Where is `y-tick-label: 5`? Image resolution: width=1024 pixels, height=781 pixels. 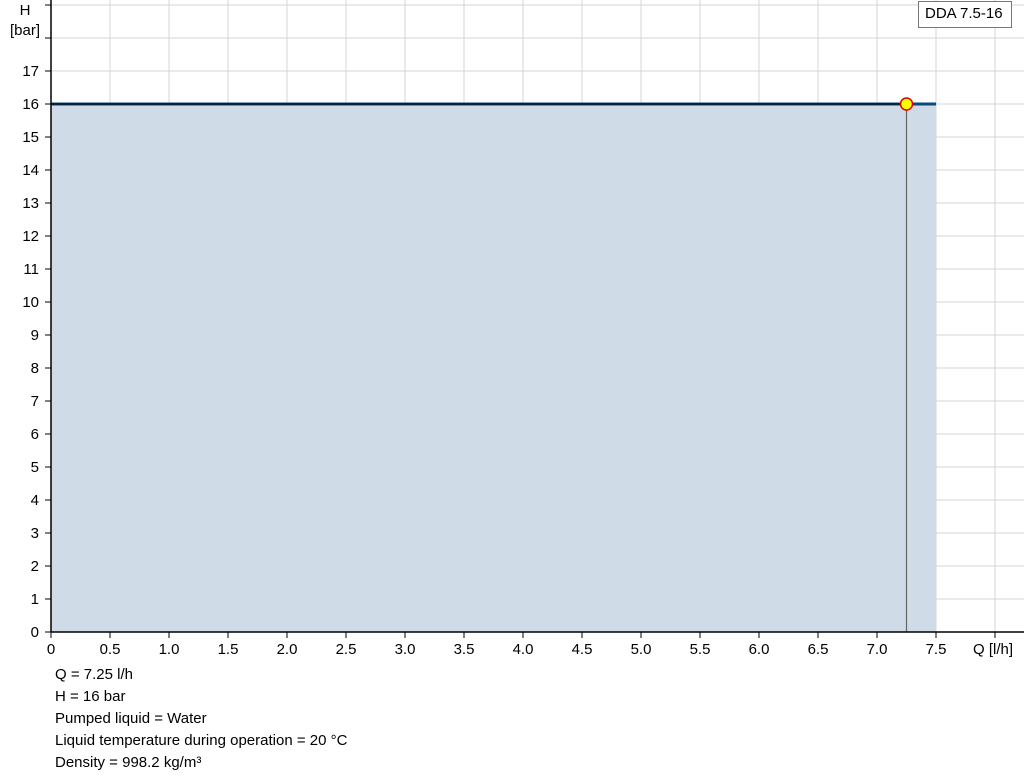 y-tick-label: 5 is located at coordinates (35, 467).